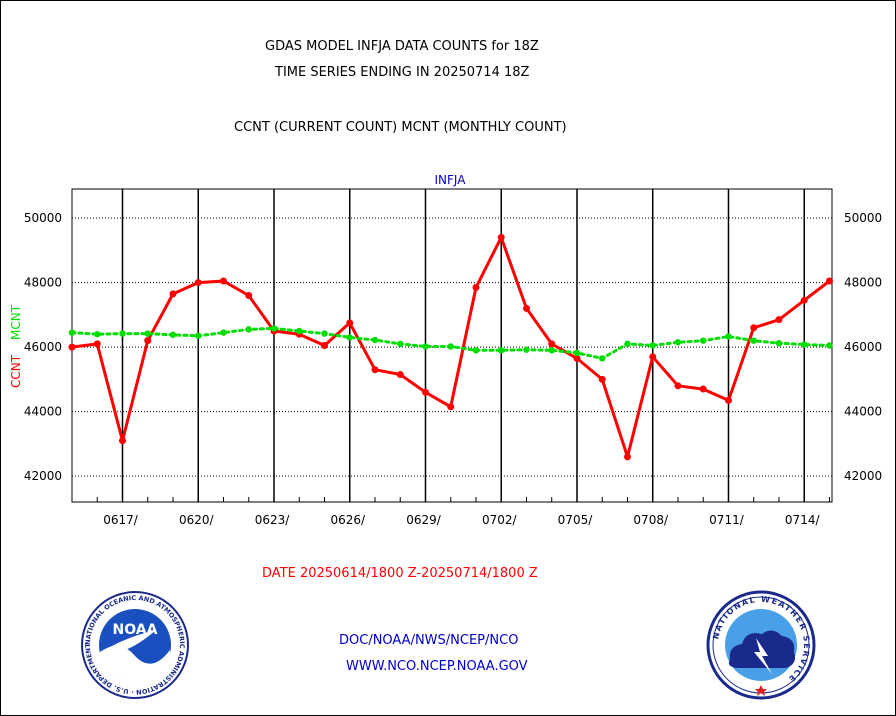 The height and width of the screenshot is (716, 896). What do you see at coordinates (400, 573) in the screenshot?
I see `date-range: DATE 20250614/1800 Z-20250714/1800 Z` at bounding box center [400, 573].